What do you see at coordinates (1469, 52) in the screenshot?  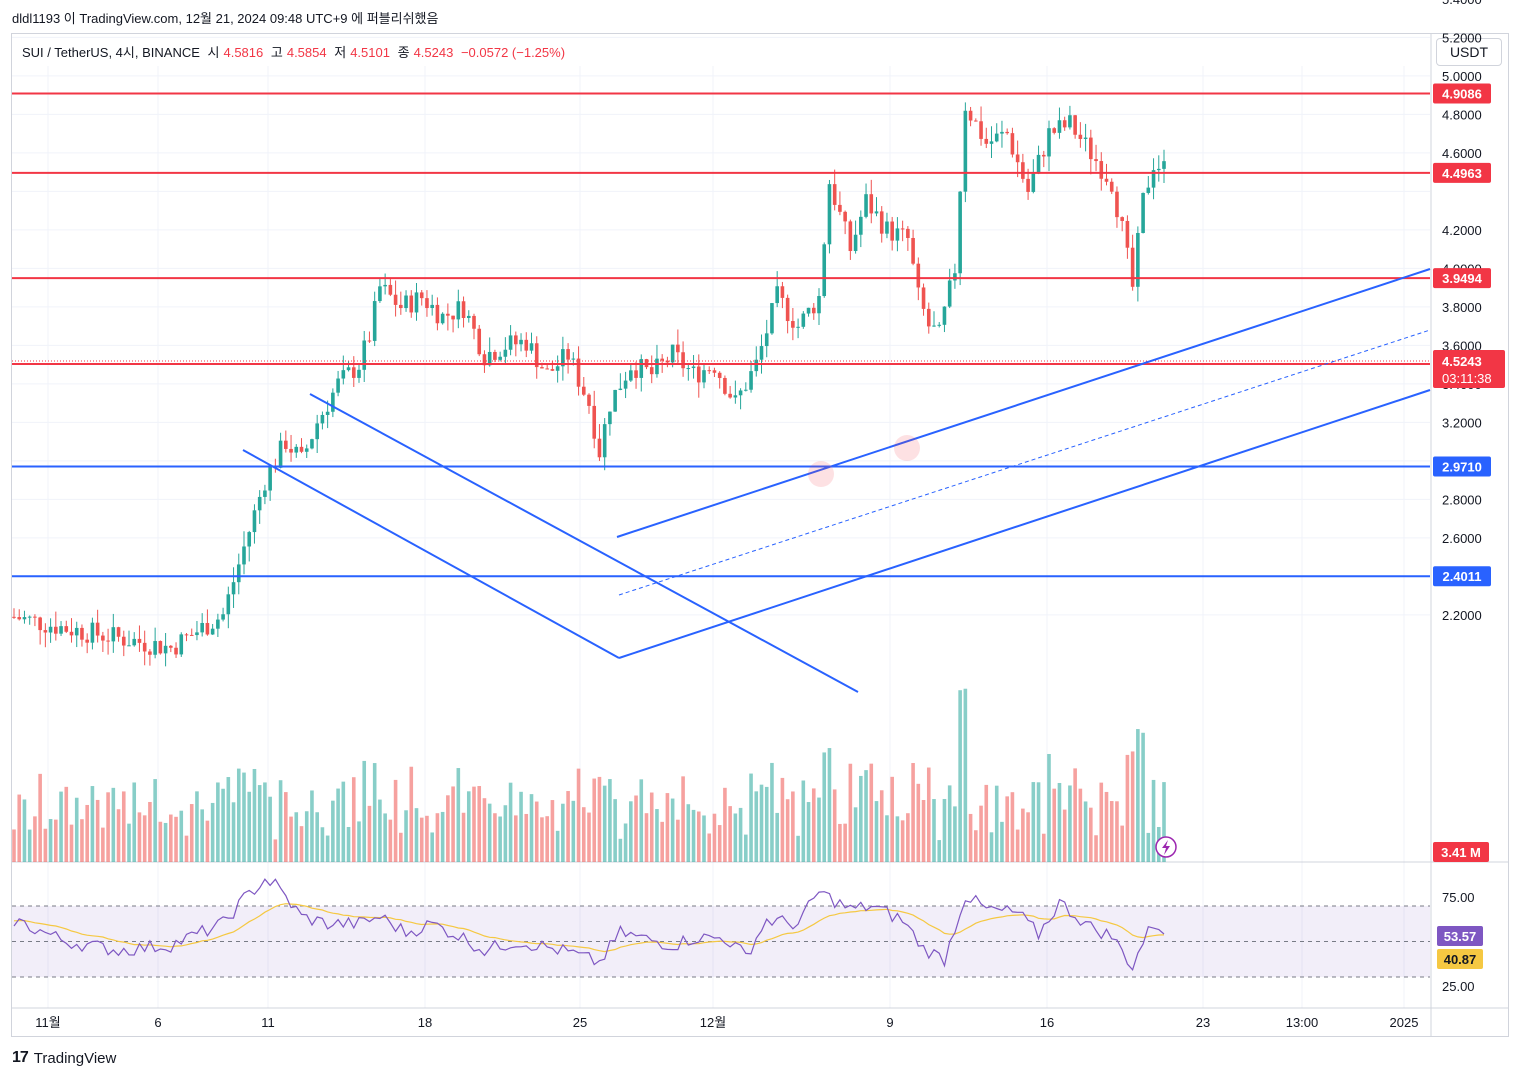 I see `currency-button: USDT` at bounding box center [1469, 52].